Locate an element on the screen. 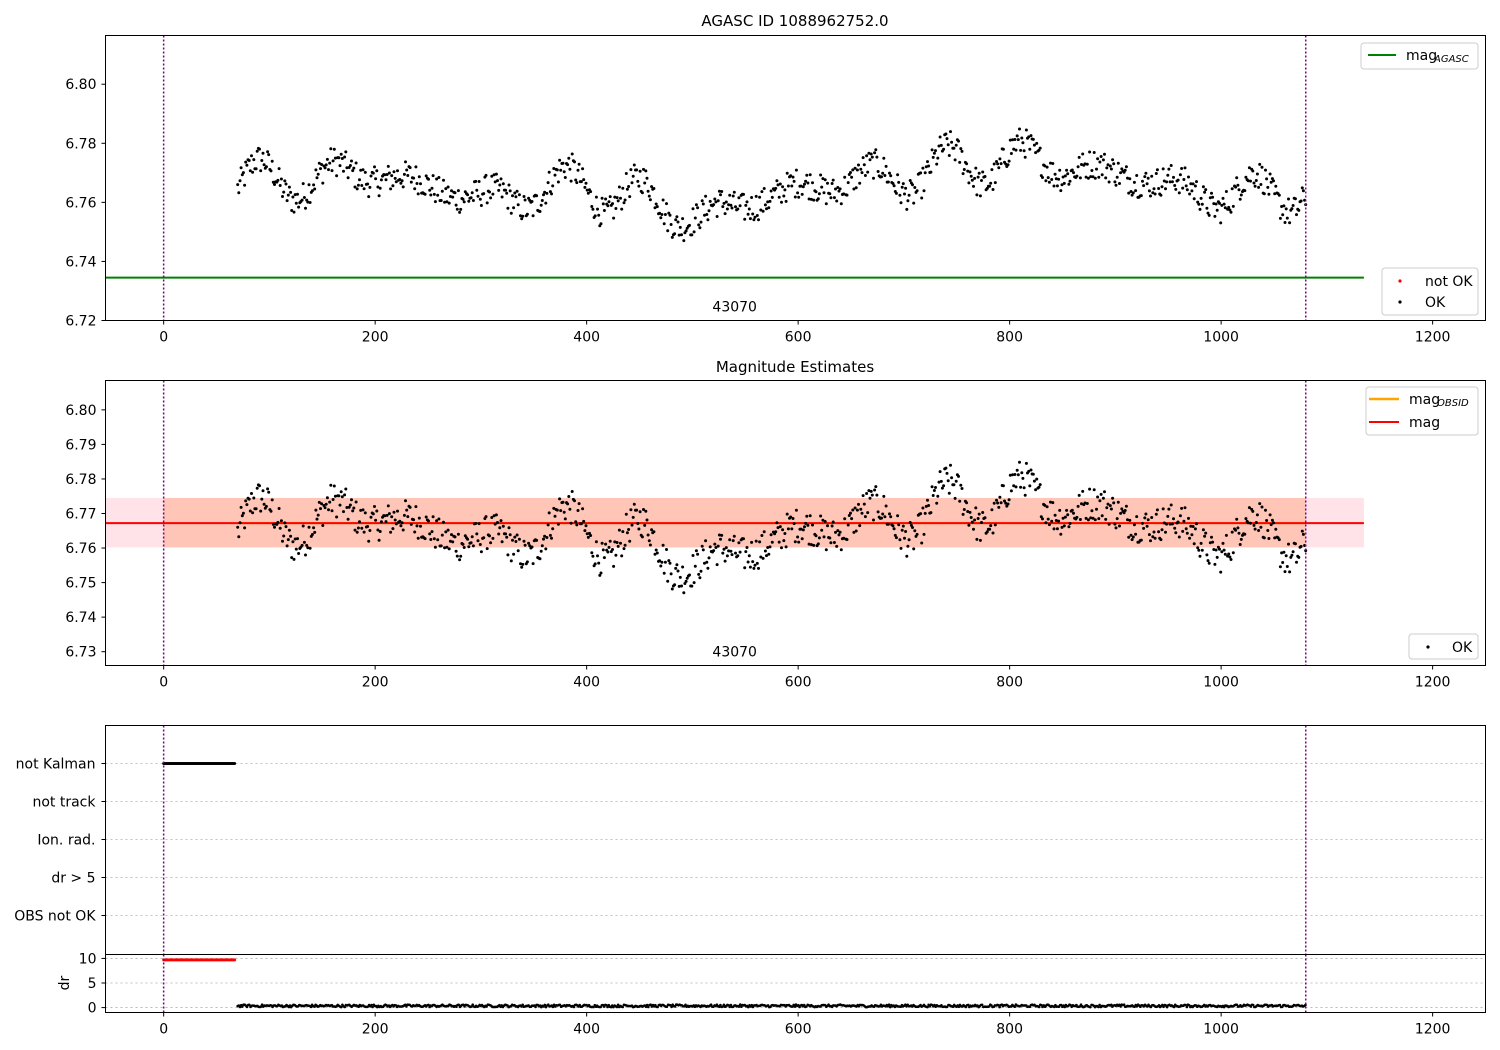 The height and width of the screenshot is (1050, 1500). ok-legend-label: OK is located at coordinates (1435, 303).